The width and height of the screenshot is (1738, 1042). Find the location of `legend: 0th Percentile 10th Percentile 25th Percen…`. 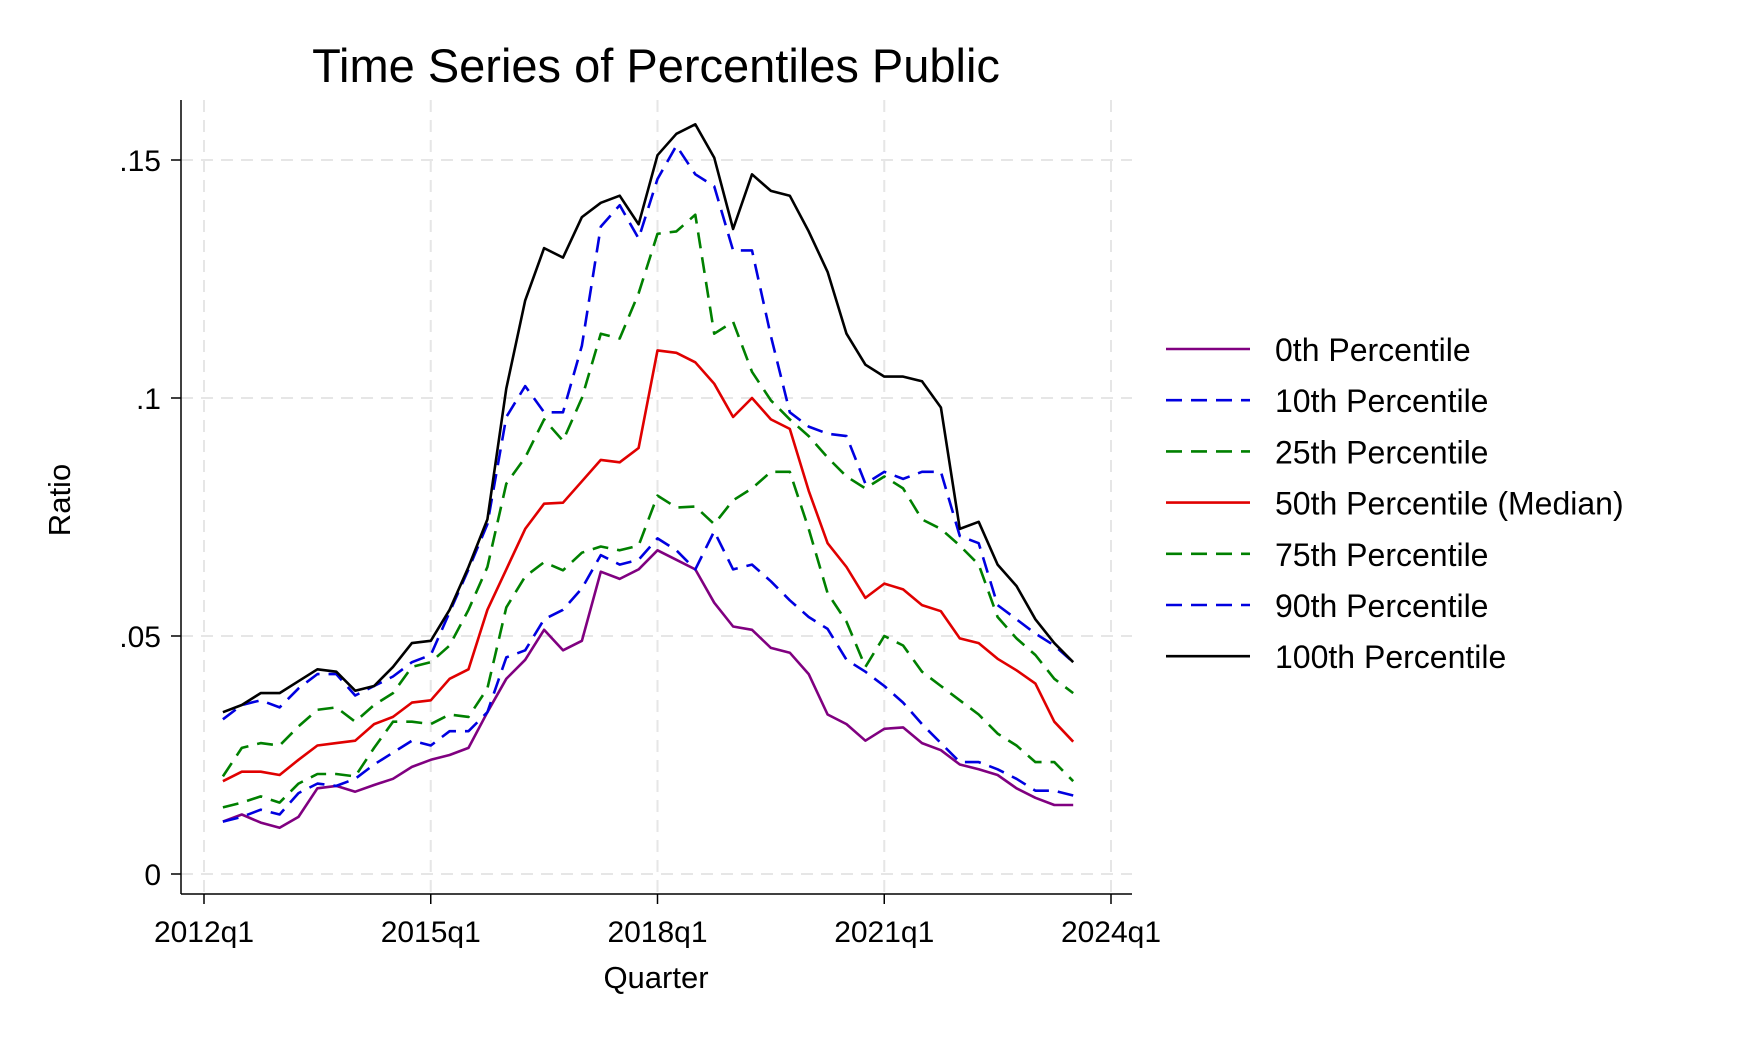

legend: 0th Percentile 10th Percentile 25th Percen… is located at coordinates (1395, 503).